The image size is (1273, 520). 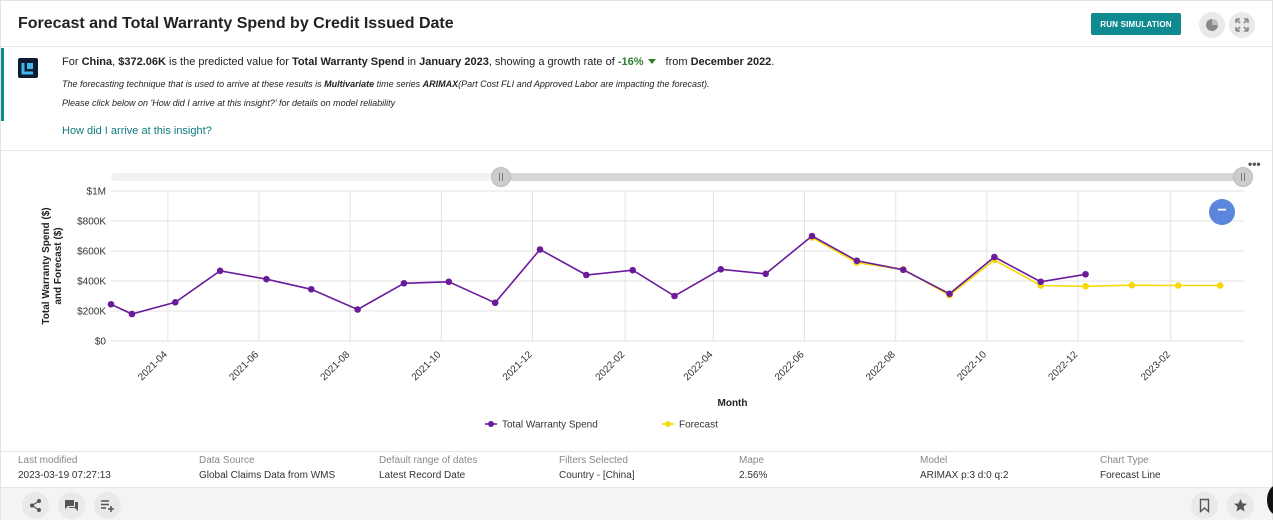 I want to click on growth-rate: -16%, so click(x=630, y=62).